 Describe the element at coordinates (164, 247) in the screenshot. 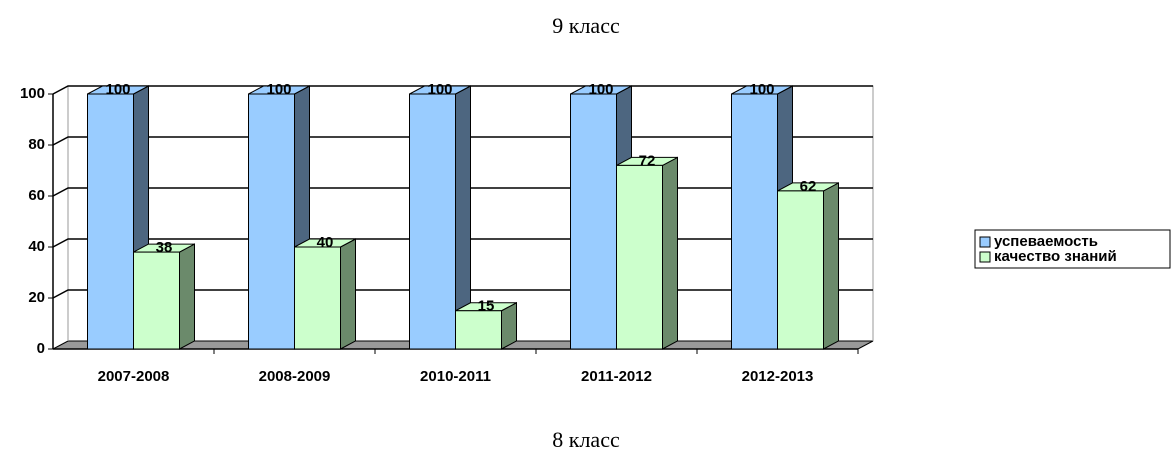

I see `value-label: 38` at that location.